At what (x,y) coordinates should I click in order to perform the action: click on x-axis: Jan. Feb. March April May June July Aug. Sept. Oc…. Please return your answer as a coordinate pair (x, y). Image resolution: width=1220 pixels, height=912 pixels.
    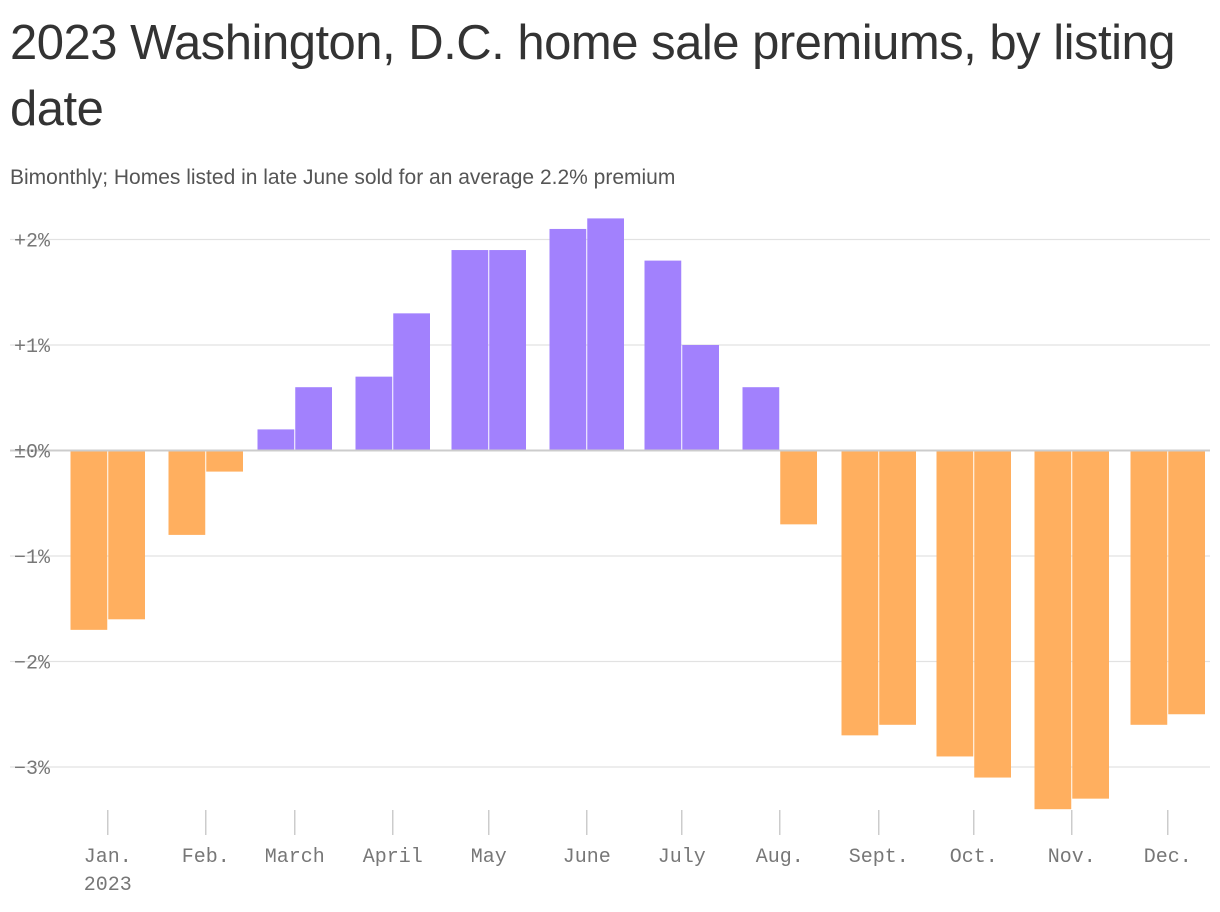
    Looking at the image, I should click on (638, 853).